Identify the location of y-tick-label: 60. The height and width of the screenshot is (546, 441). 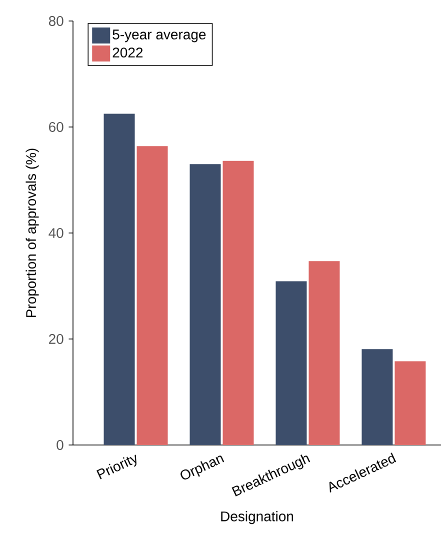
(56, 127).